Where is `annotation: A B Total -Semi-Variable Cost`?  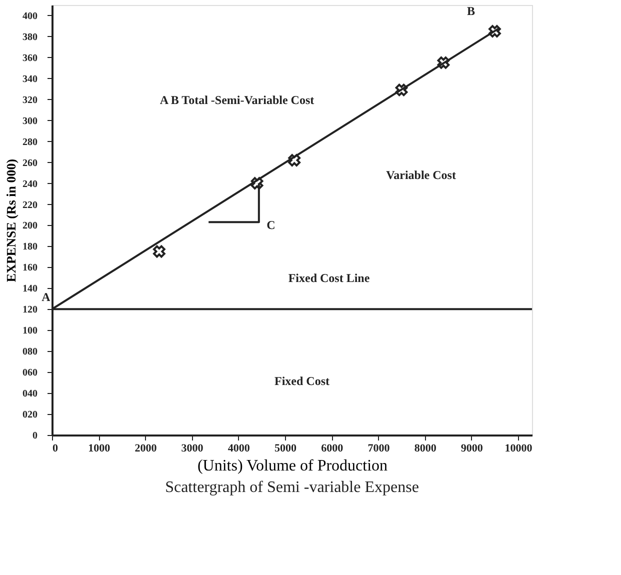
annotation: A B Total -Semi-Variable Cost is located at coordinates (237, 100).